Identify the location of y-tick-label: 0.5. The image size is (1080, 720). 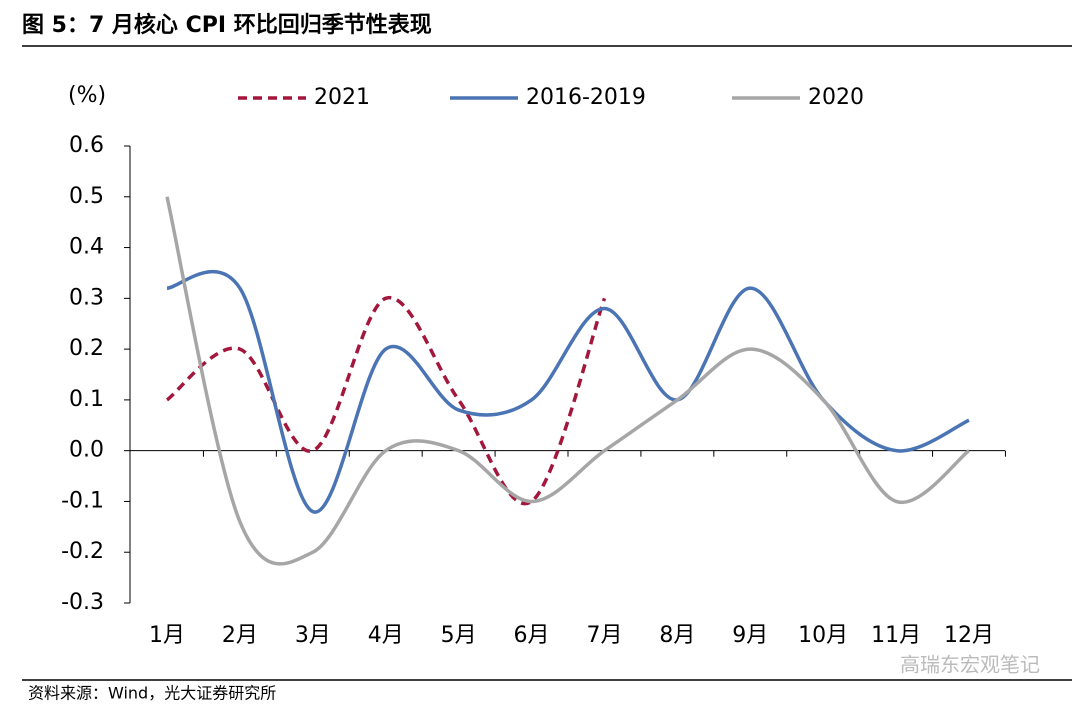
(86, 196).